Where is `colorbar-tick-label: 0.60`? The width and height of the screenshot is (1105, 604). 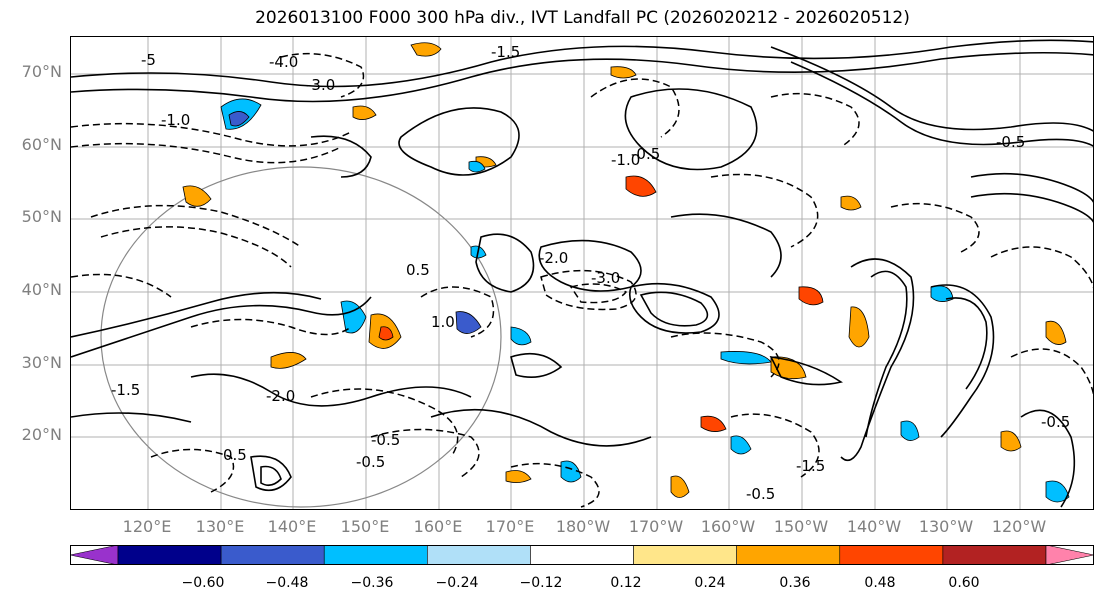 colorbar-tick-label: 0.60 is located at coordinates (964, 583).